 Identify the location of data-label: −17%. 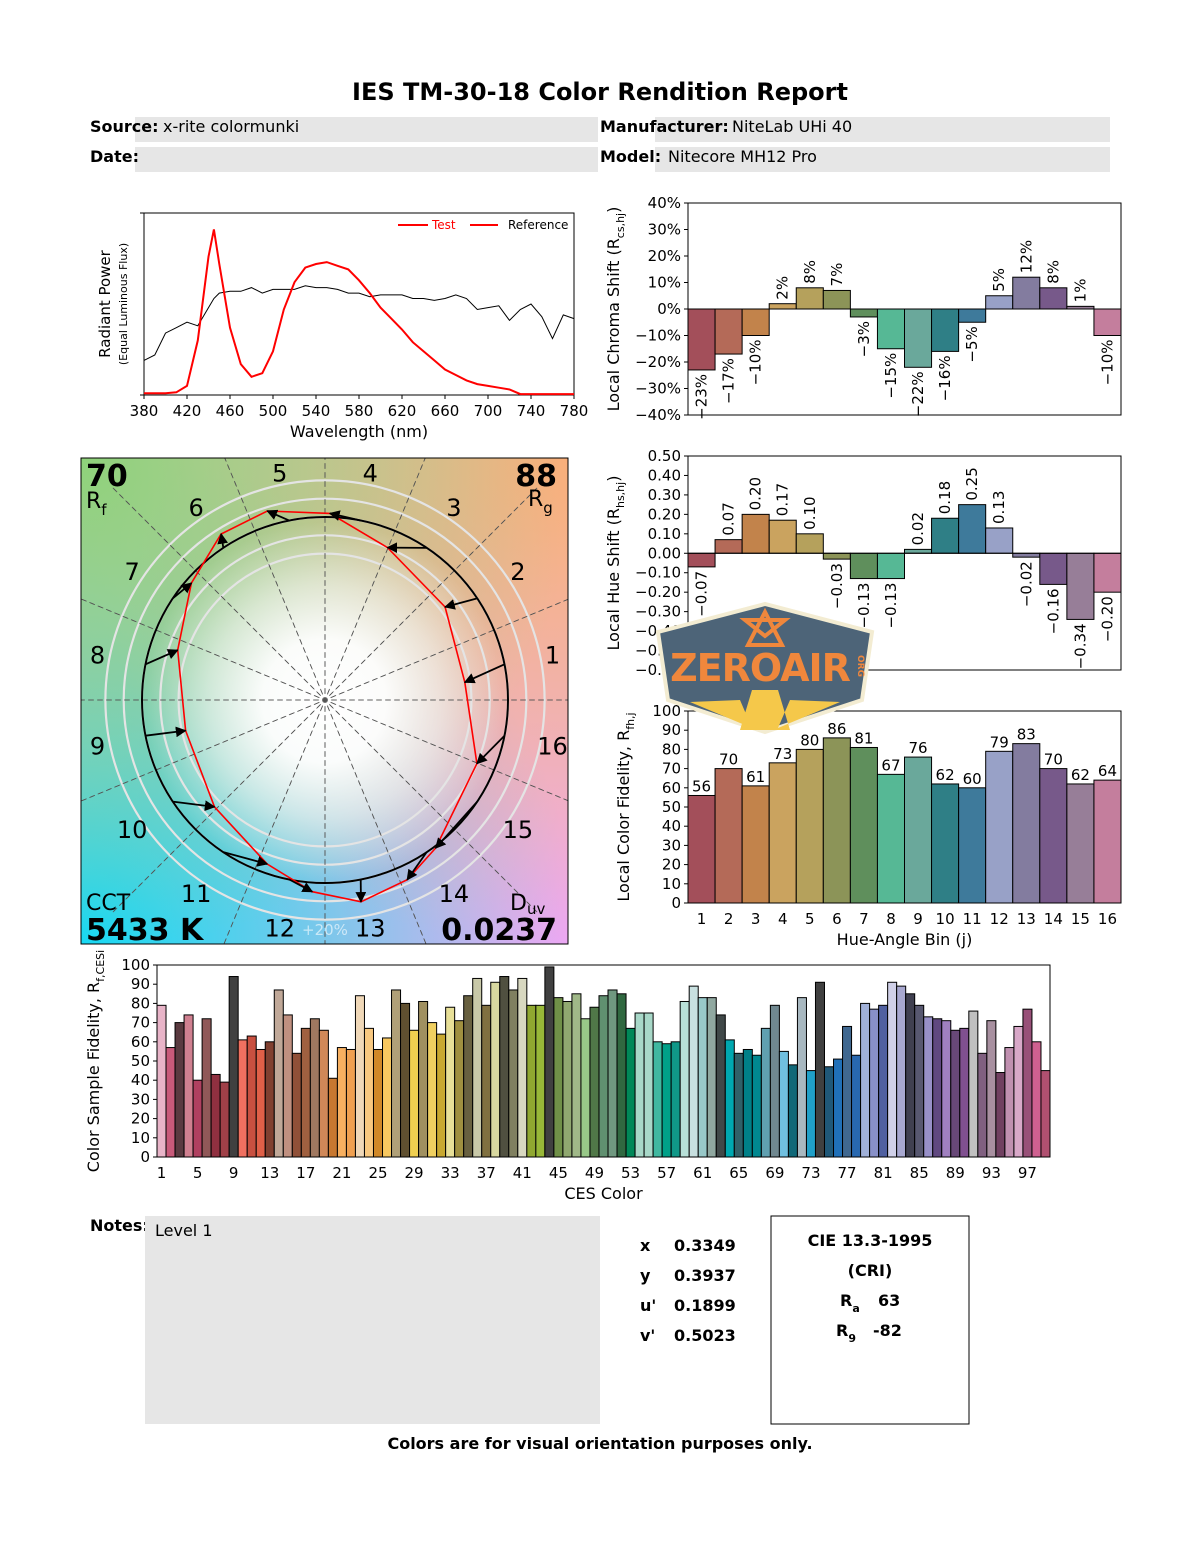
(729, 381).